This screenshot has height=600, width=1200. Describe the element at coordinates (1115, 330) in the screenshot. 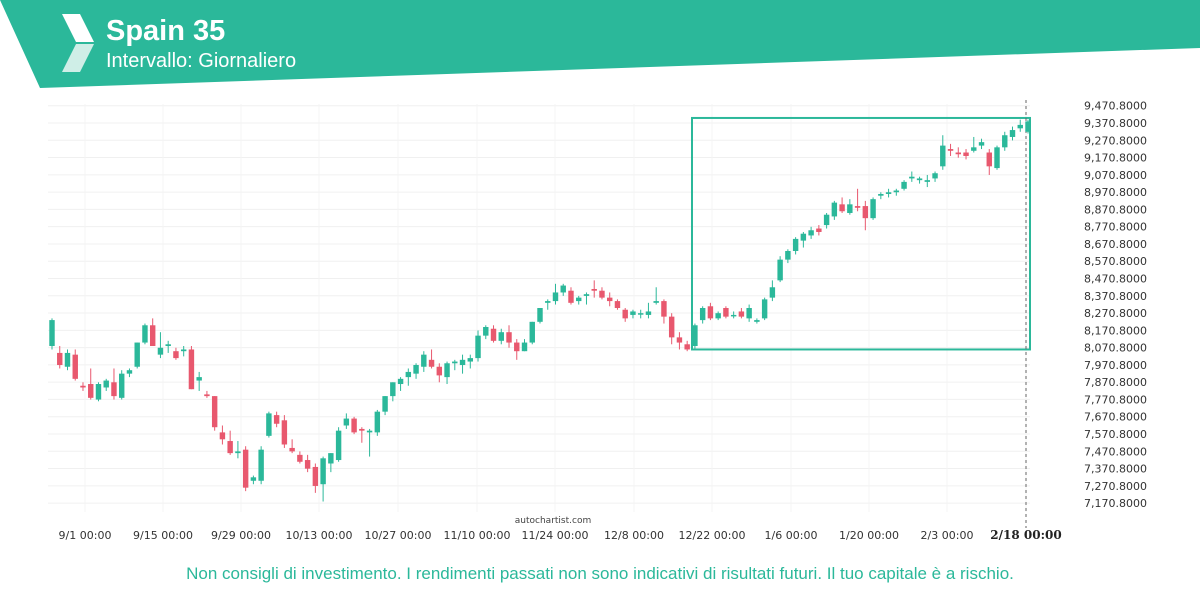

I see `y-tick-label: 8,170.8000` at that location.